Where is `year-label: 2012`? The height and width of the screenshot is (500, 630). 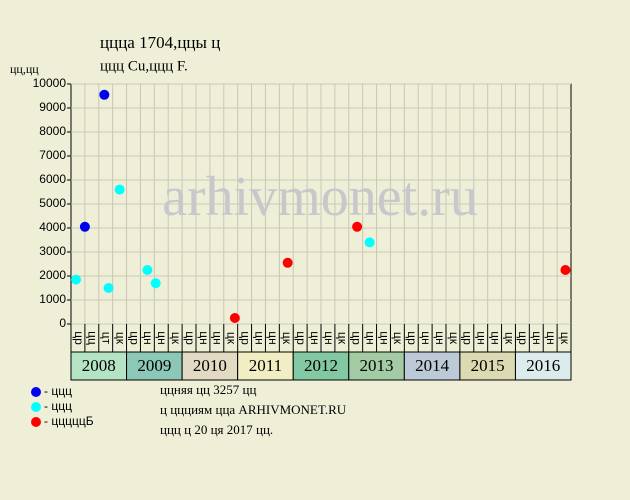 year-label: 2012 is located at coordinates (321, 365).